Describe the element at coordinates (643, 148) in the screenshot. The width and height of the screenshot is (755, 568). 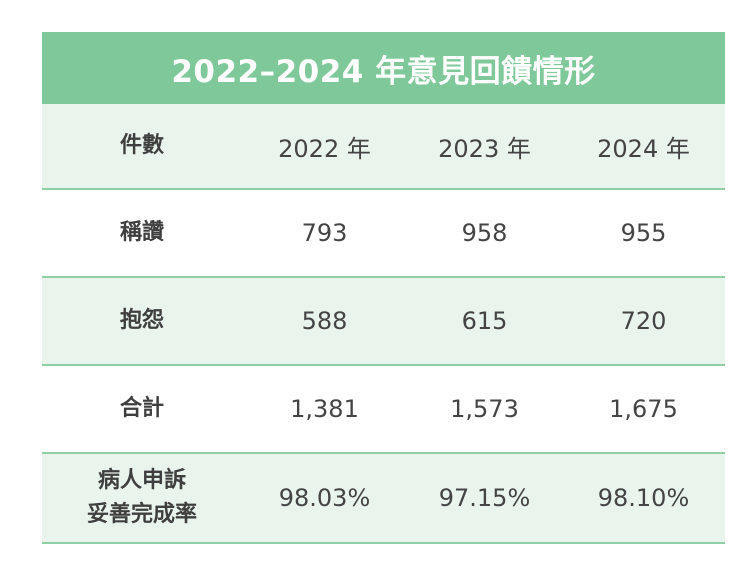
I see `header-year-2024: 2024 年` at that location.